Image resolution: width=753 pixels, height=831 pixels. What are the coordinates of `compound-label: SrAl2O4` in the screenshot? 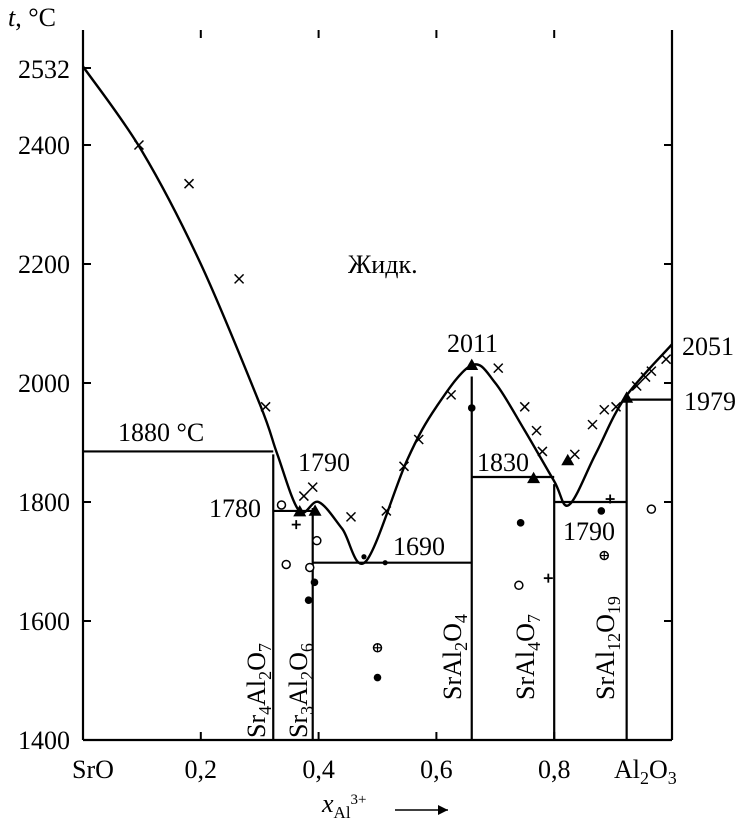 It's located at (454, 657).